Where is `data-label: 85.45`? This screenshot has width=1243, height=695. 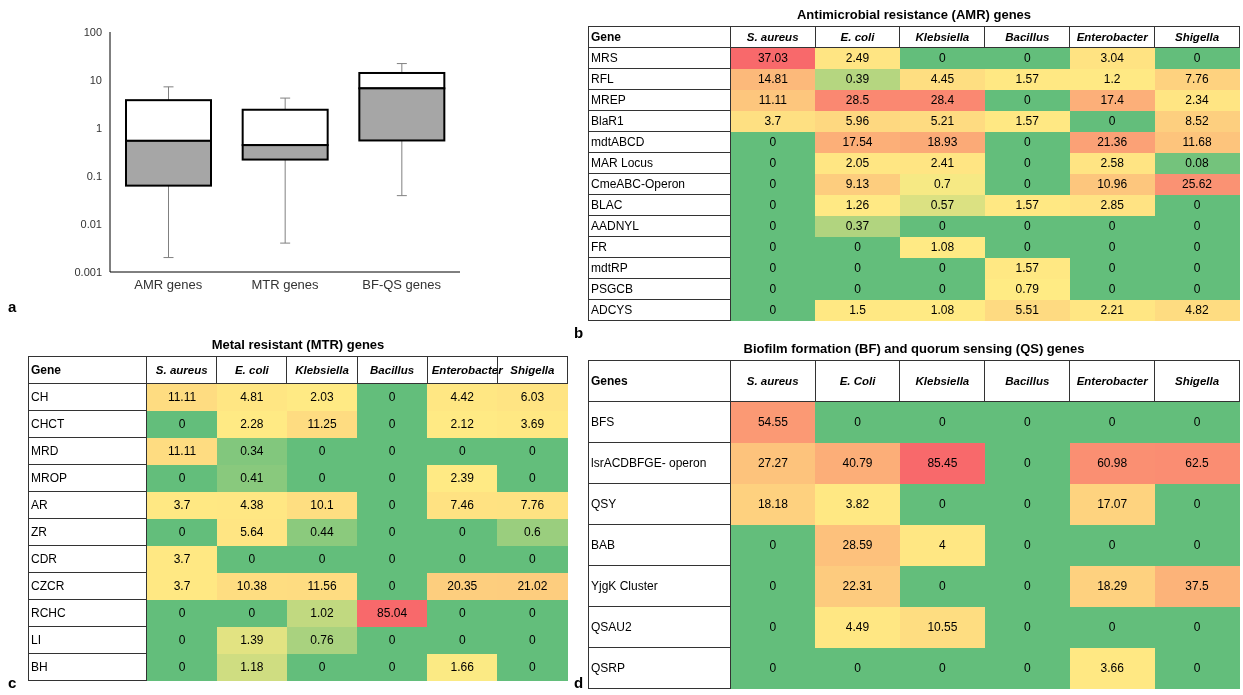
data-label: 85.45 is located at coordinates (942, 463).